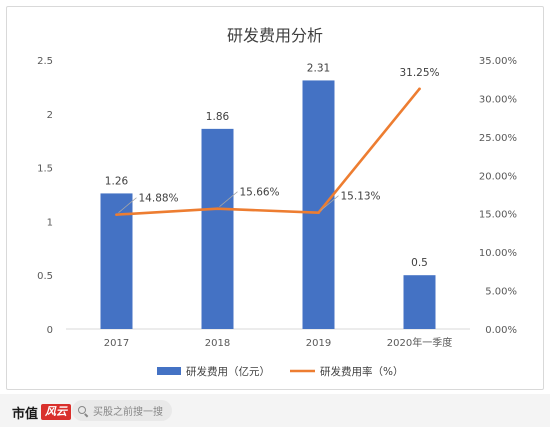 This screenshot has height=427, width=550. What do you see at coordinates (498, 215) in the screenshot?
I see `right-tick-label: 15.00%` at bounding box center [498, 215].